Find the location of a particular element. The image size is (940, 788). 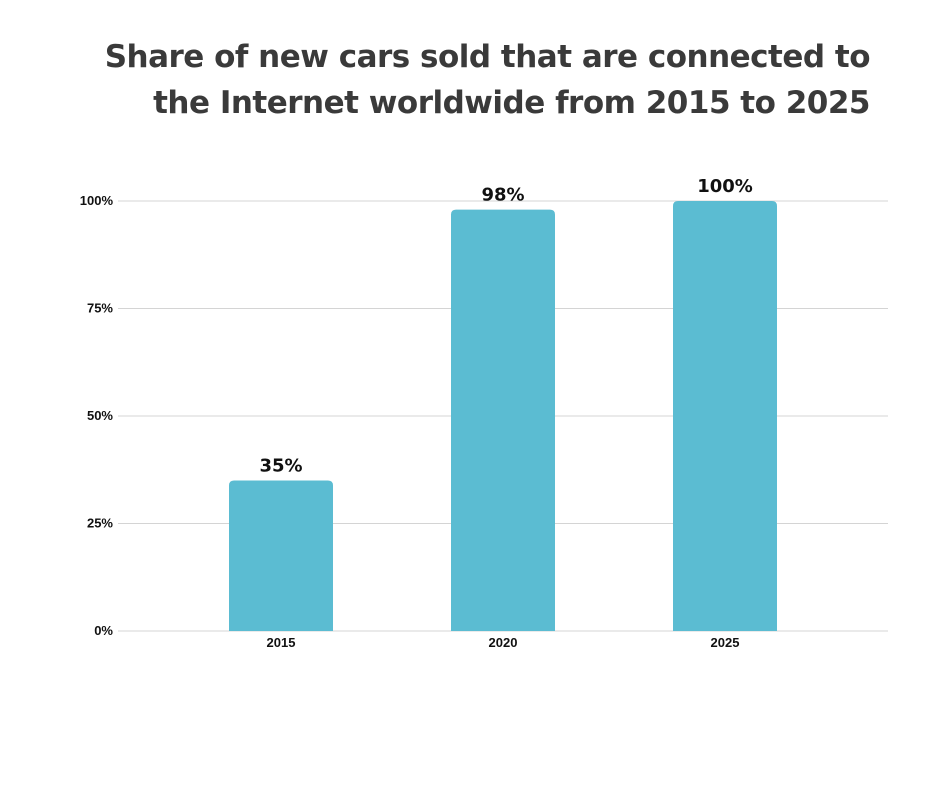

y-tick-label: 100% is located at coordinates (97, 200).